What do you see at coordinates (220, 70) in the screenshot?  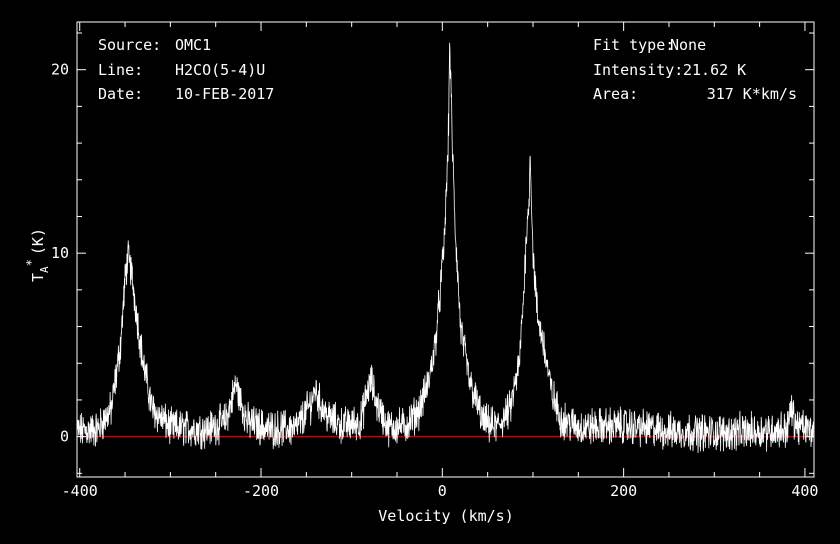 I see `line-value: H2CO(5-4)U` at bounding box center [220, 70].